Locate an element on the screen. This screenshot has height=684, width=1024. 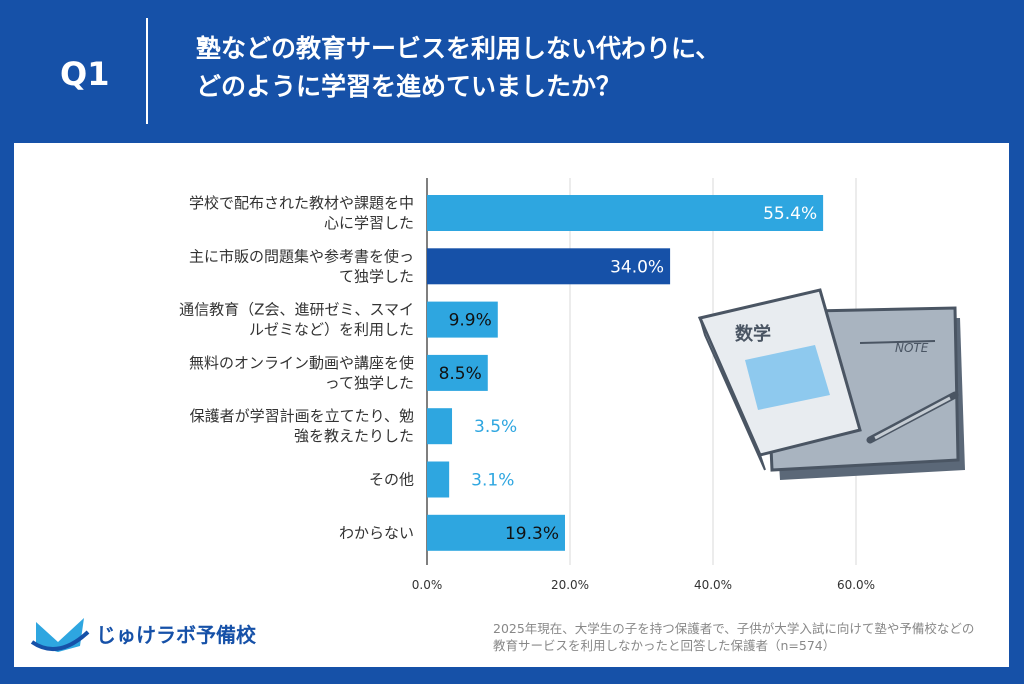
category-label: 主に市販の問題集や参考書を使っ is located at coordinates (301, 256).